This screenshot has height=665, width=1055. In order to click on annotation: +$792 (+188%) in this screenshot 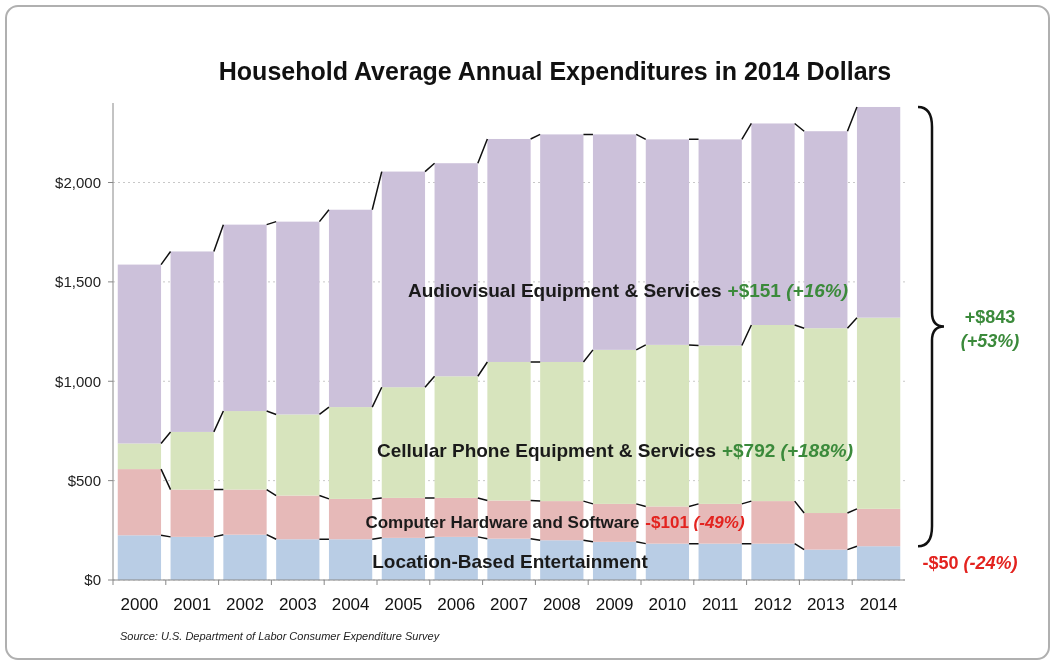, I will do `click(787, 450)`.